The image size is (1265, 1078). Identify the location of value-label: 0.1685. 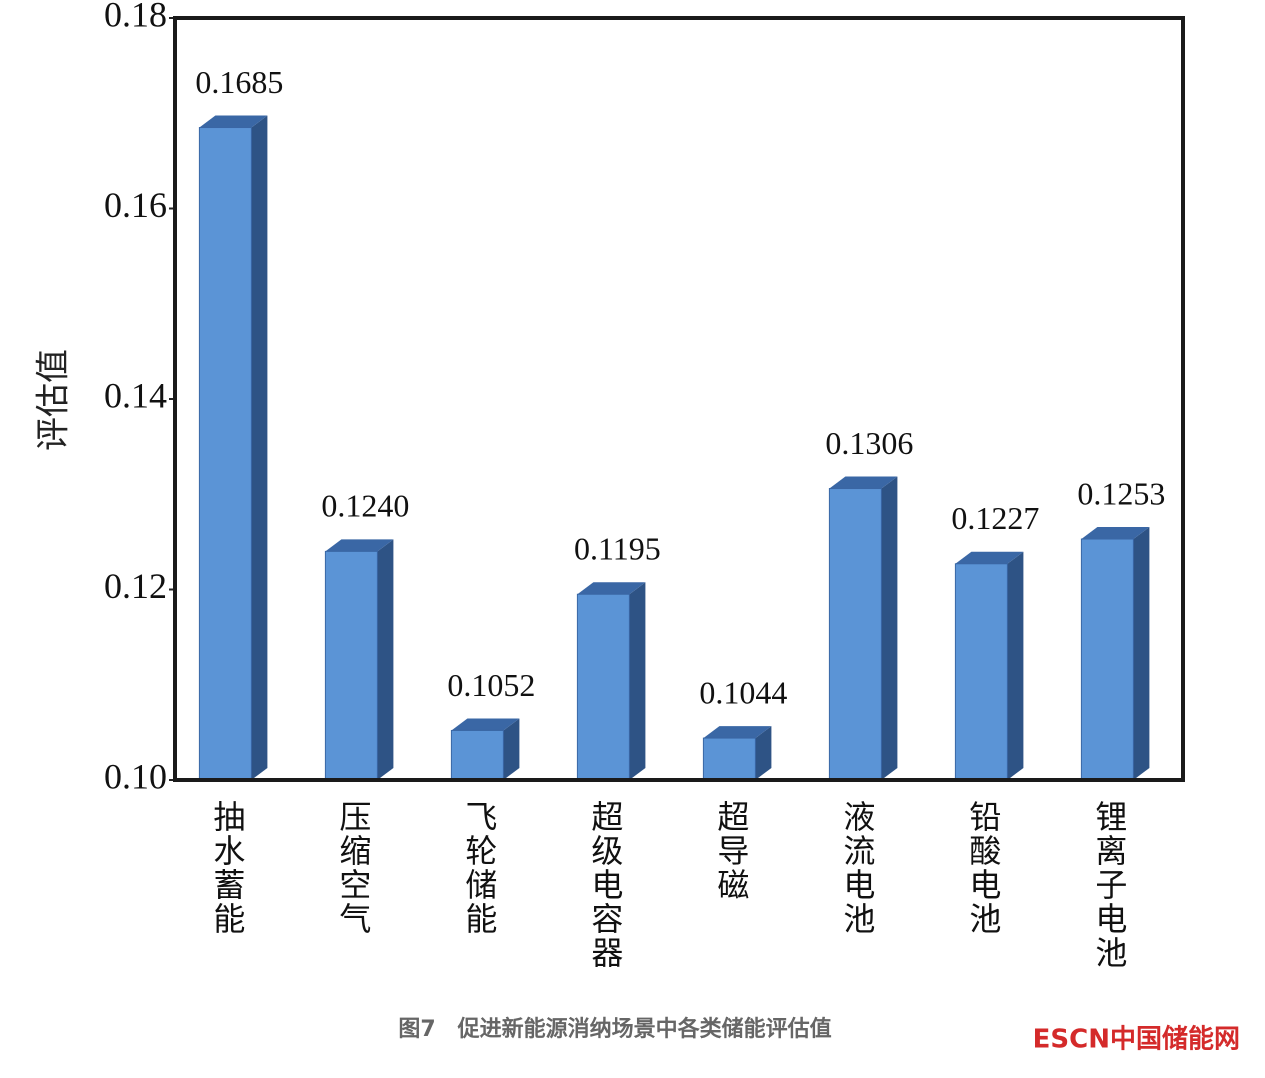
(239, 82).